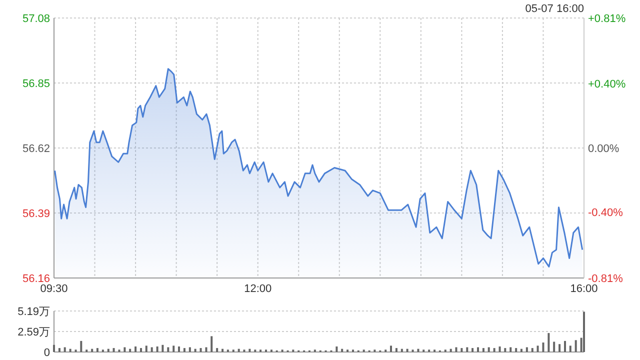 The height and width of the screenshot is (360, 640). I want to click on y2-tick-label: 0.00%, so click(604, 148).